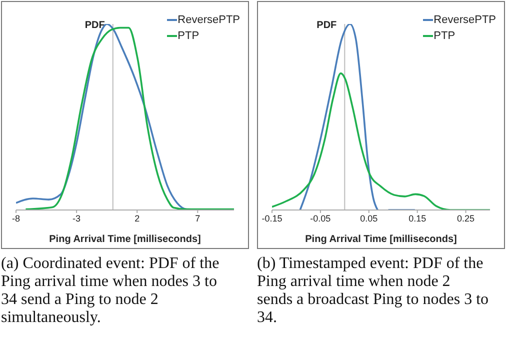 The image size is (510, 346). Describe the element at coordinates (272, 218) in the screenshot. I see `x-tick-label: -0.15` at that location.